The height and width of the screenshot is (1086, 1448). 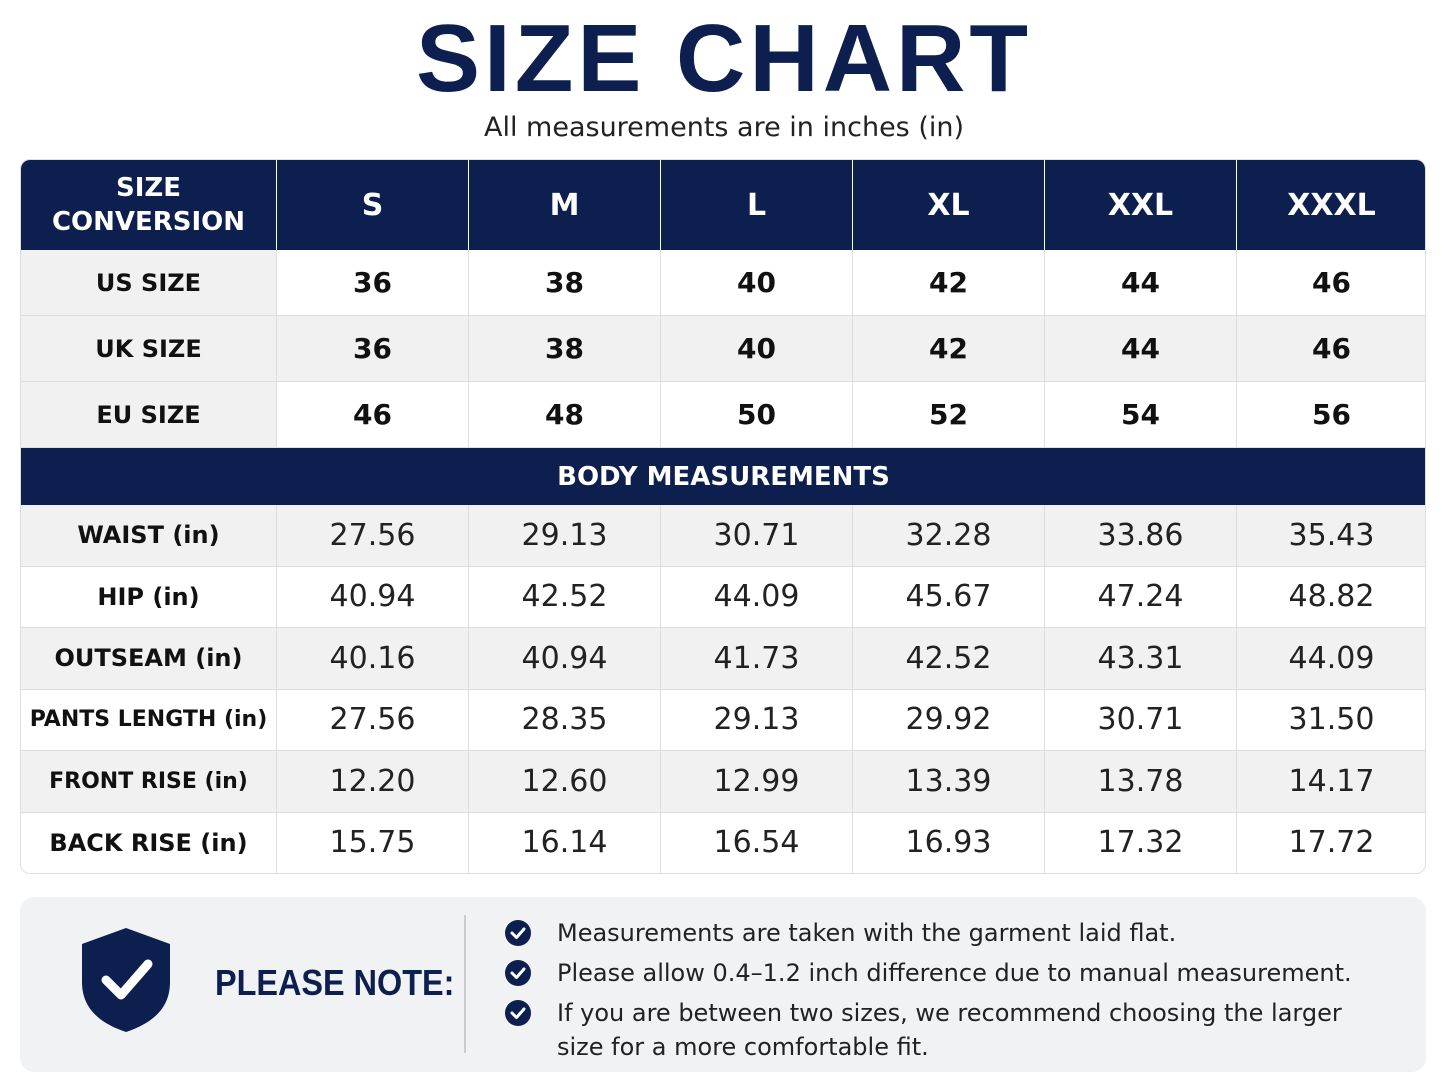 I want to click on cell-value: 12.60, so click(x=565, y=782).